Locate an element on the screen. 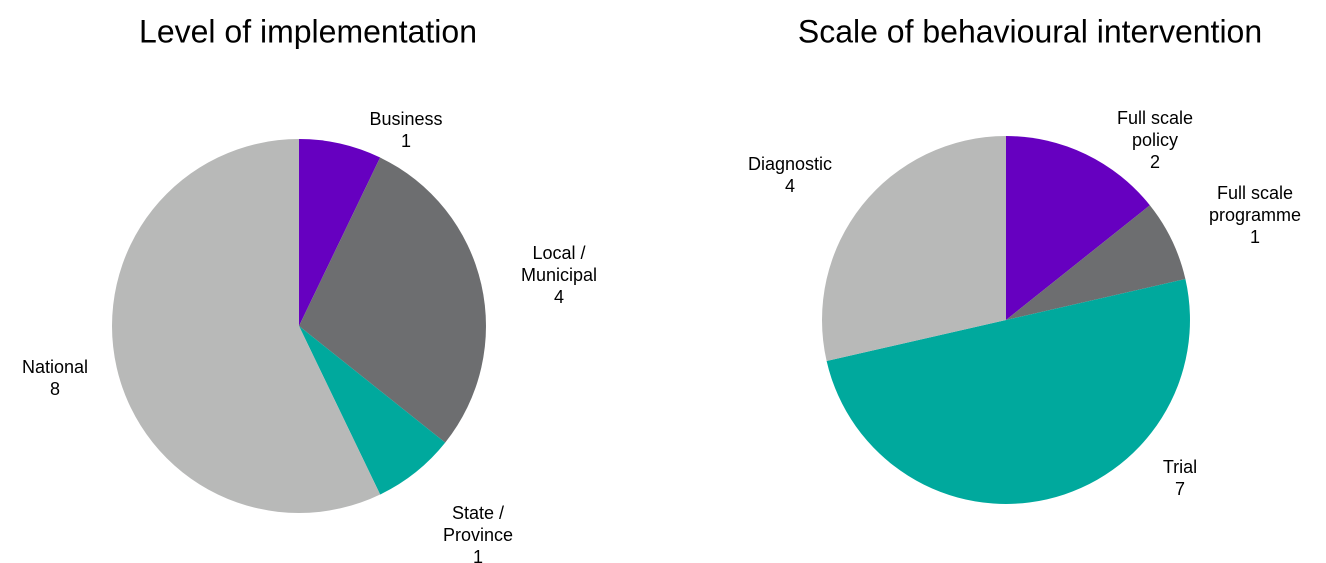 This screenshot has width=1326, height=563. chart-title: Level of implementation is located at coordinates (308, 31).